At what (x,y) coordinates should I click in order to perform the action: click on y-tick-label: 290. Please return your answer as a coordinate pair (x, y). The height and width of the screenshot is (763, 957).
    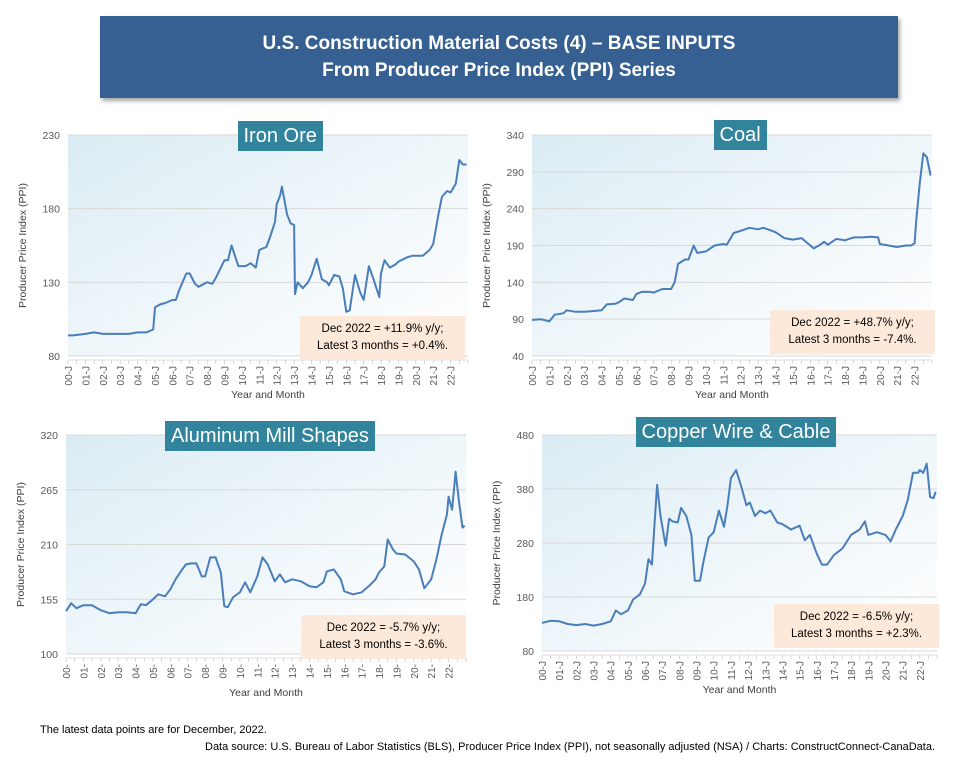
    Looking at the image, I should click on (515, 173).